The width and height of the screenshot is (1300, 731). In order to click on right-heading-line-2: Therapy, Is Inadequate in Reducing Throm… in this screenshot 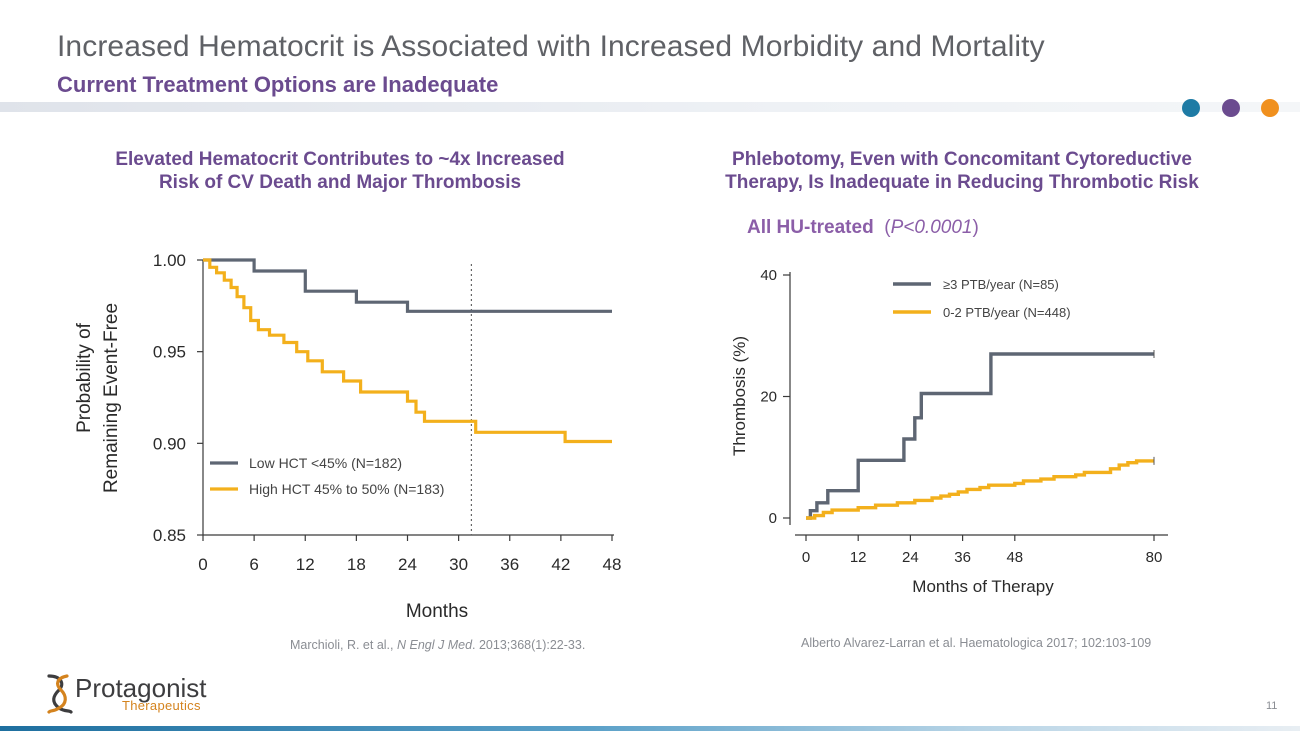, I will do `click(962, 182)`.